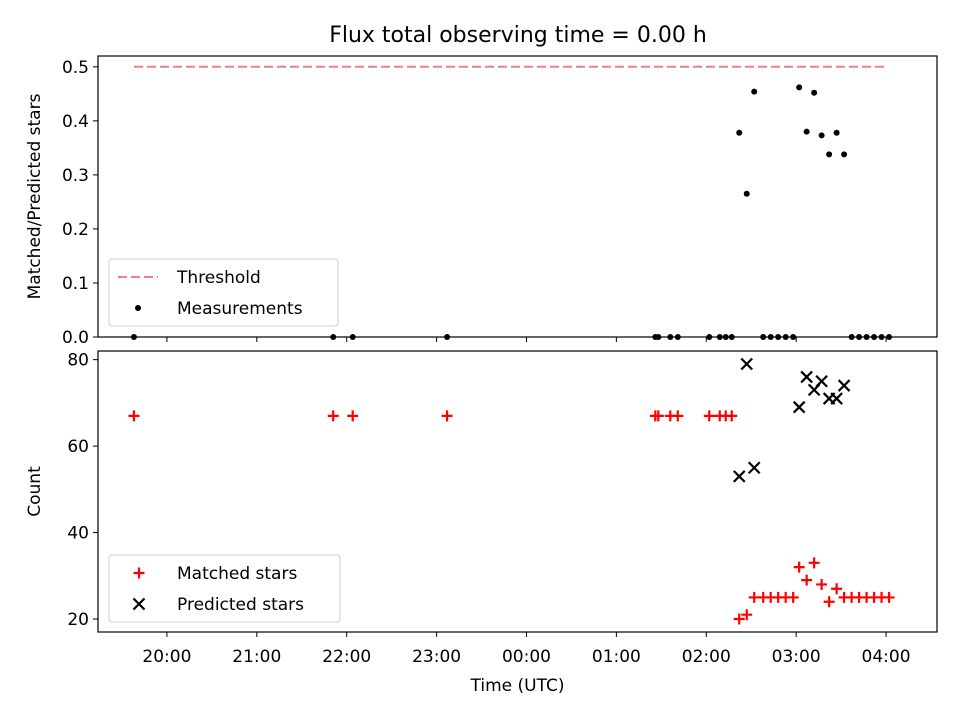 This screenshot has height=720, width=960. Describe the element at coordinates (78, 620) in the screenshot. I see `y-tick-label: 20` at that location.